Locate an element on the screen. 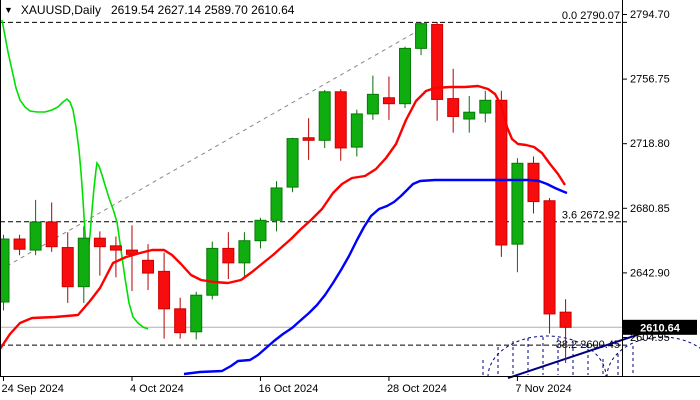 This screenshot has height=400, width=700. price-axis-label: 2756.75 is located at coordinates (650, 80).